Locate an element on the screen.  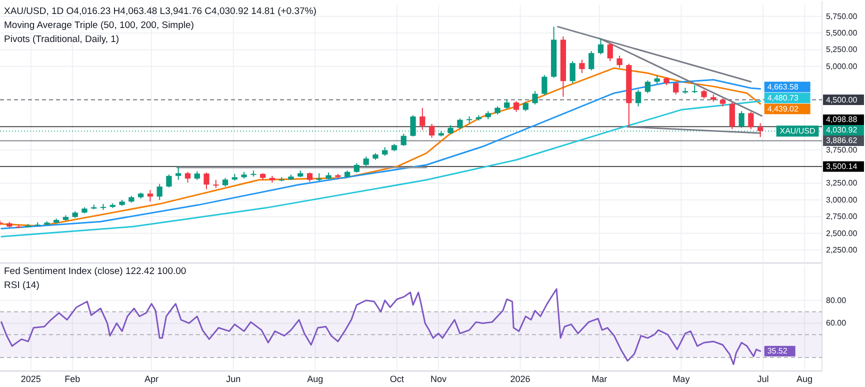
x-tick-label: Nov is located at coordinates (438, 379).